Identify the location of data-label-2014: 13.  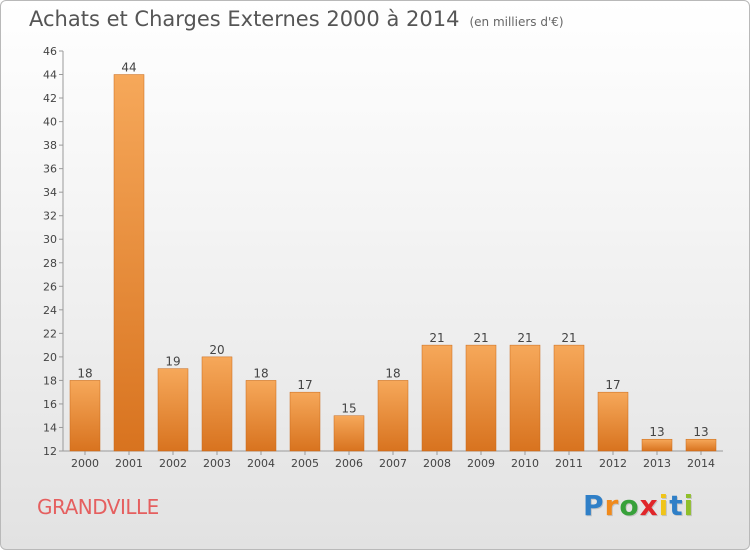
(700, 432).